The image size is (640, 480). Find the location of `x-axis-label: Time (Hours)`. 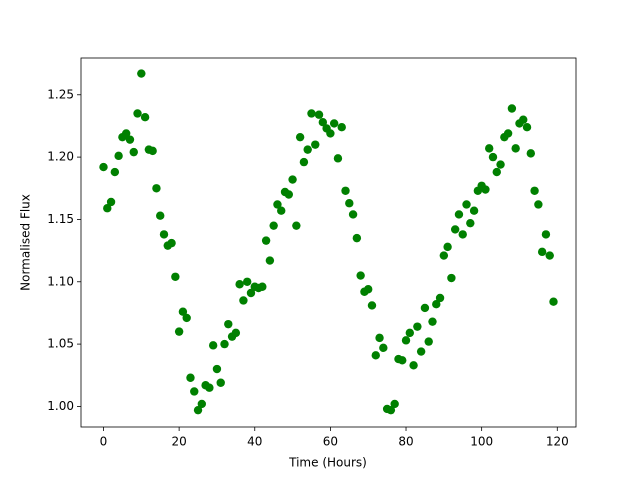

x-axis-label: Time (Hours) is located at coordinates (327, 463).